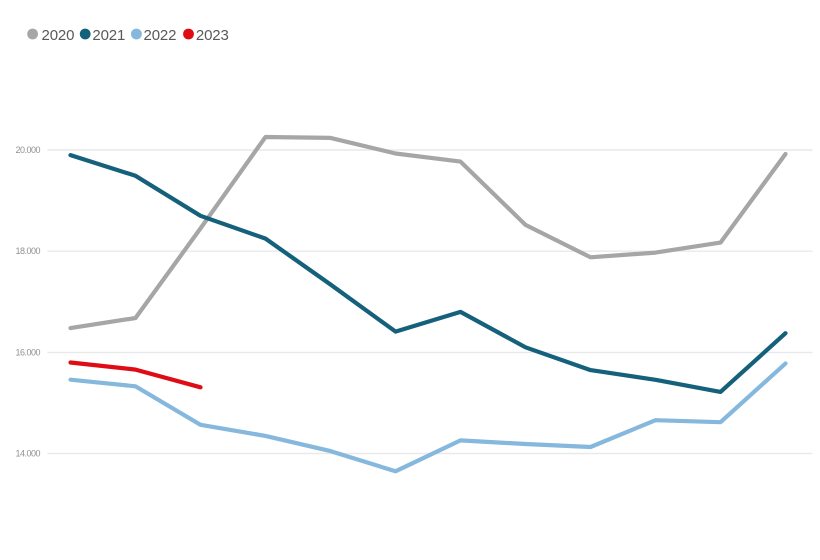 Image resolution: width=820 pixels, height=560 pixels. What do you see at coordinates (27, 454) in the screenshot?
I see `svg-text: 14.000` at bounding box center [27, 454].